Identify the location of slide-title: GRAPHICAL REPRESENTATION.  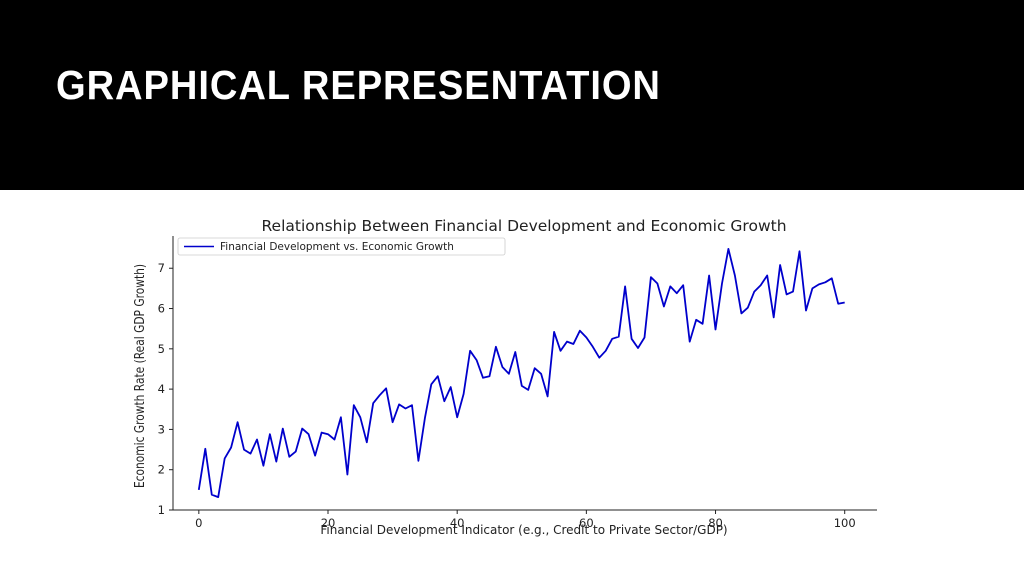
(358, 85).